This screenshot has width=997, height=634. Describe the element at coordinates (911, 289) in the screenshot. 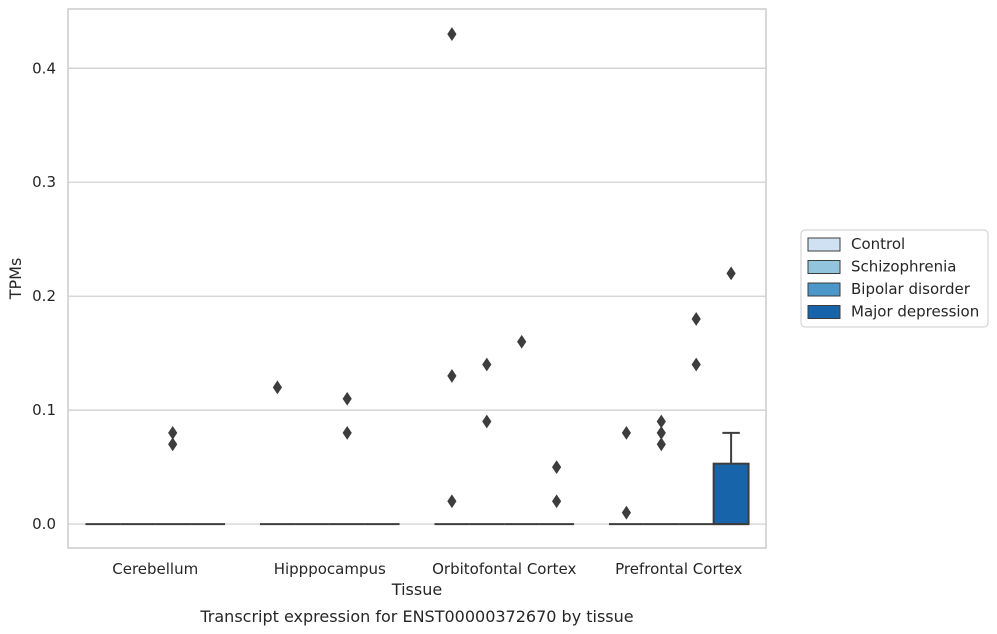

I see `legend-label: Bipolar disorder` at that location.